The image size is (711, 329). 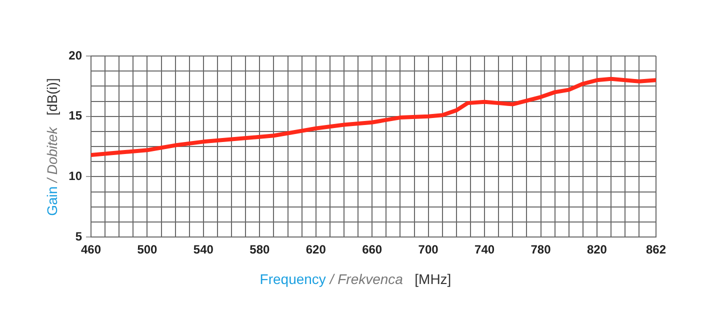 What do you see at coordinates (203, 249) in the screenshot?
I see `x-tick-label: 540` at bounding box center [203, 249].